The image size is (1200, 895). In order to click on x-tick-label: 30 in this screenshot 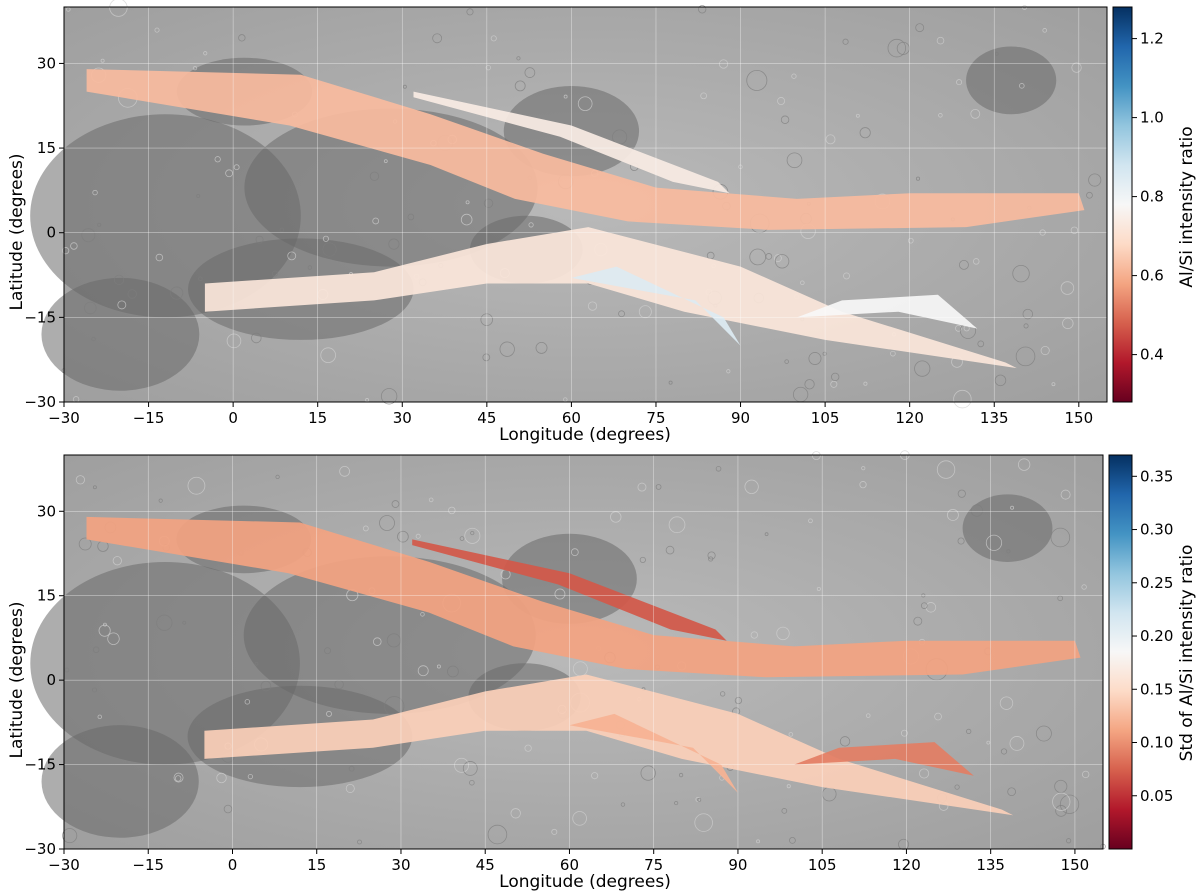, I will do `click(400, 865)`.